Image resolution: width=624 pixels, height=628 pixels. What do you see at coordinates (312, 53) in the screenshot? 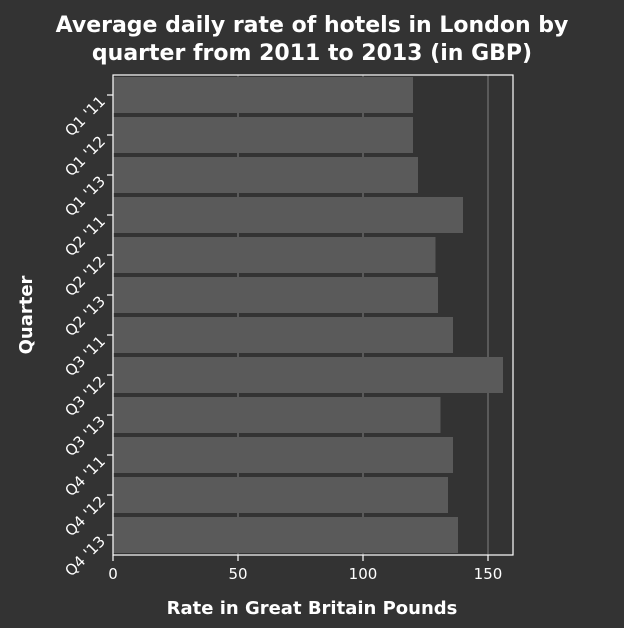
I see `chart-title-line-2: quarter from 2011 to 2013 (in GBP)` at bounding box center [312, 53].